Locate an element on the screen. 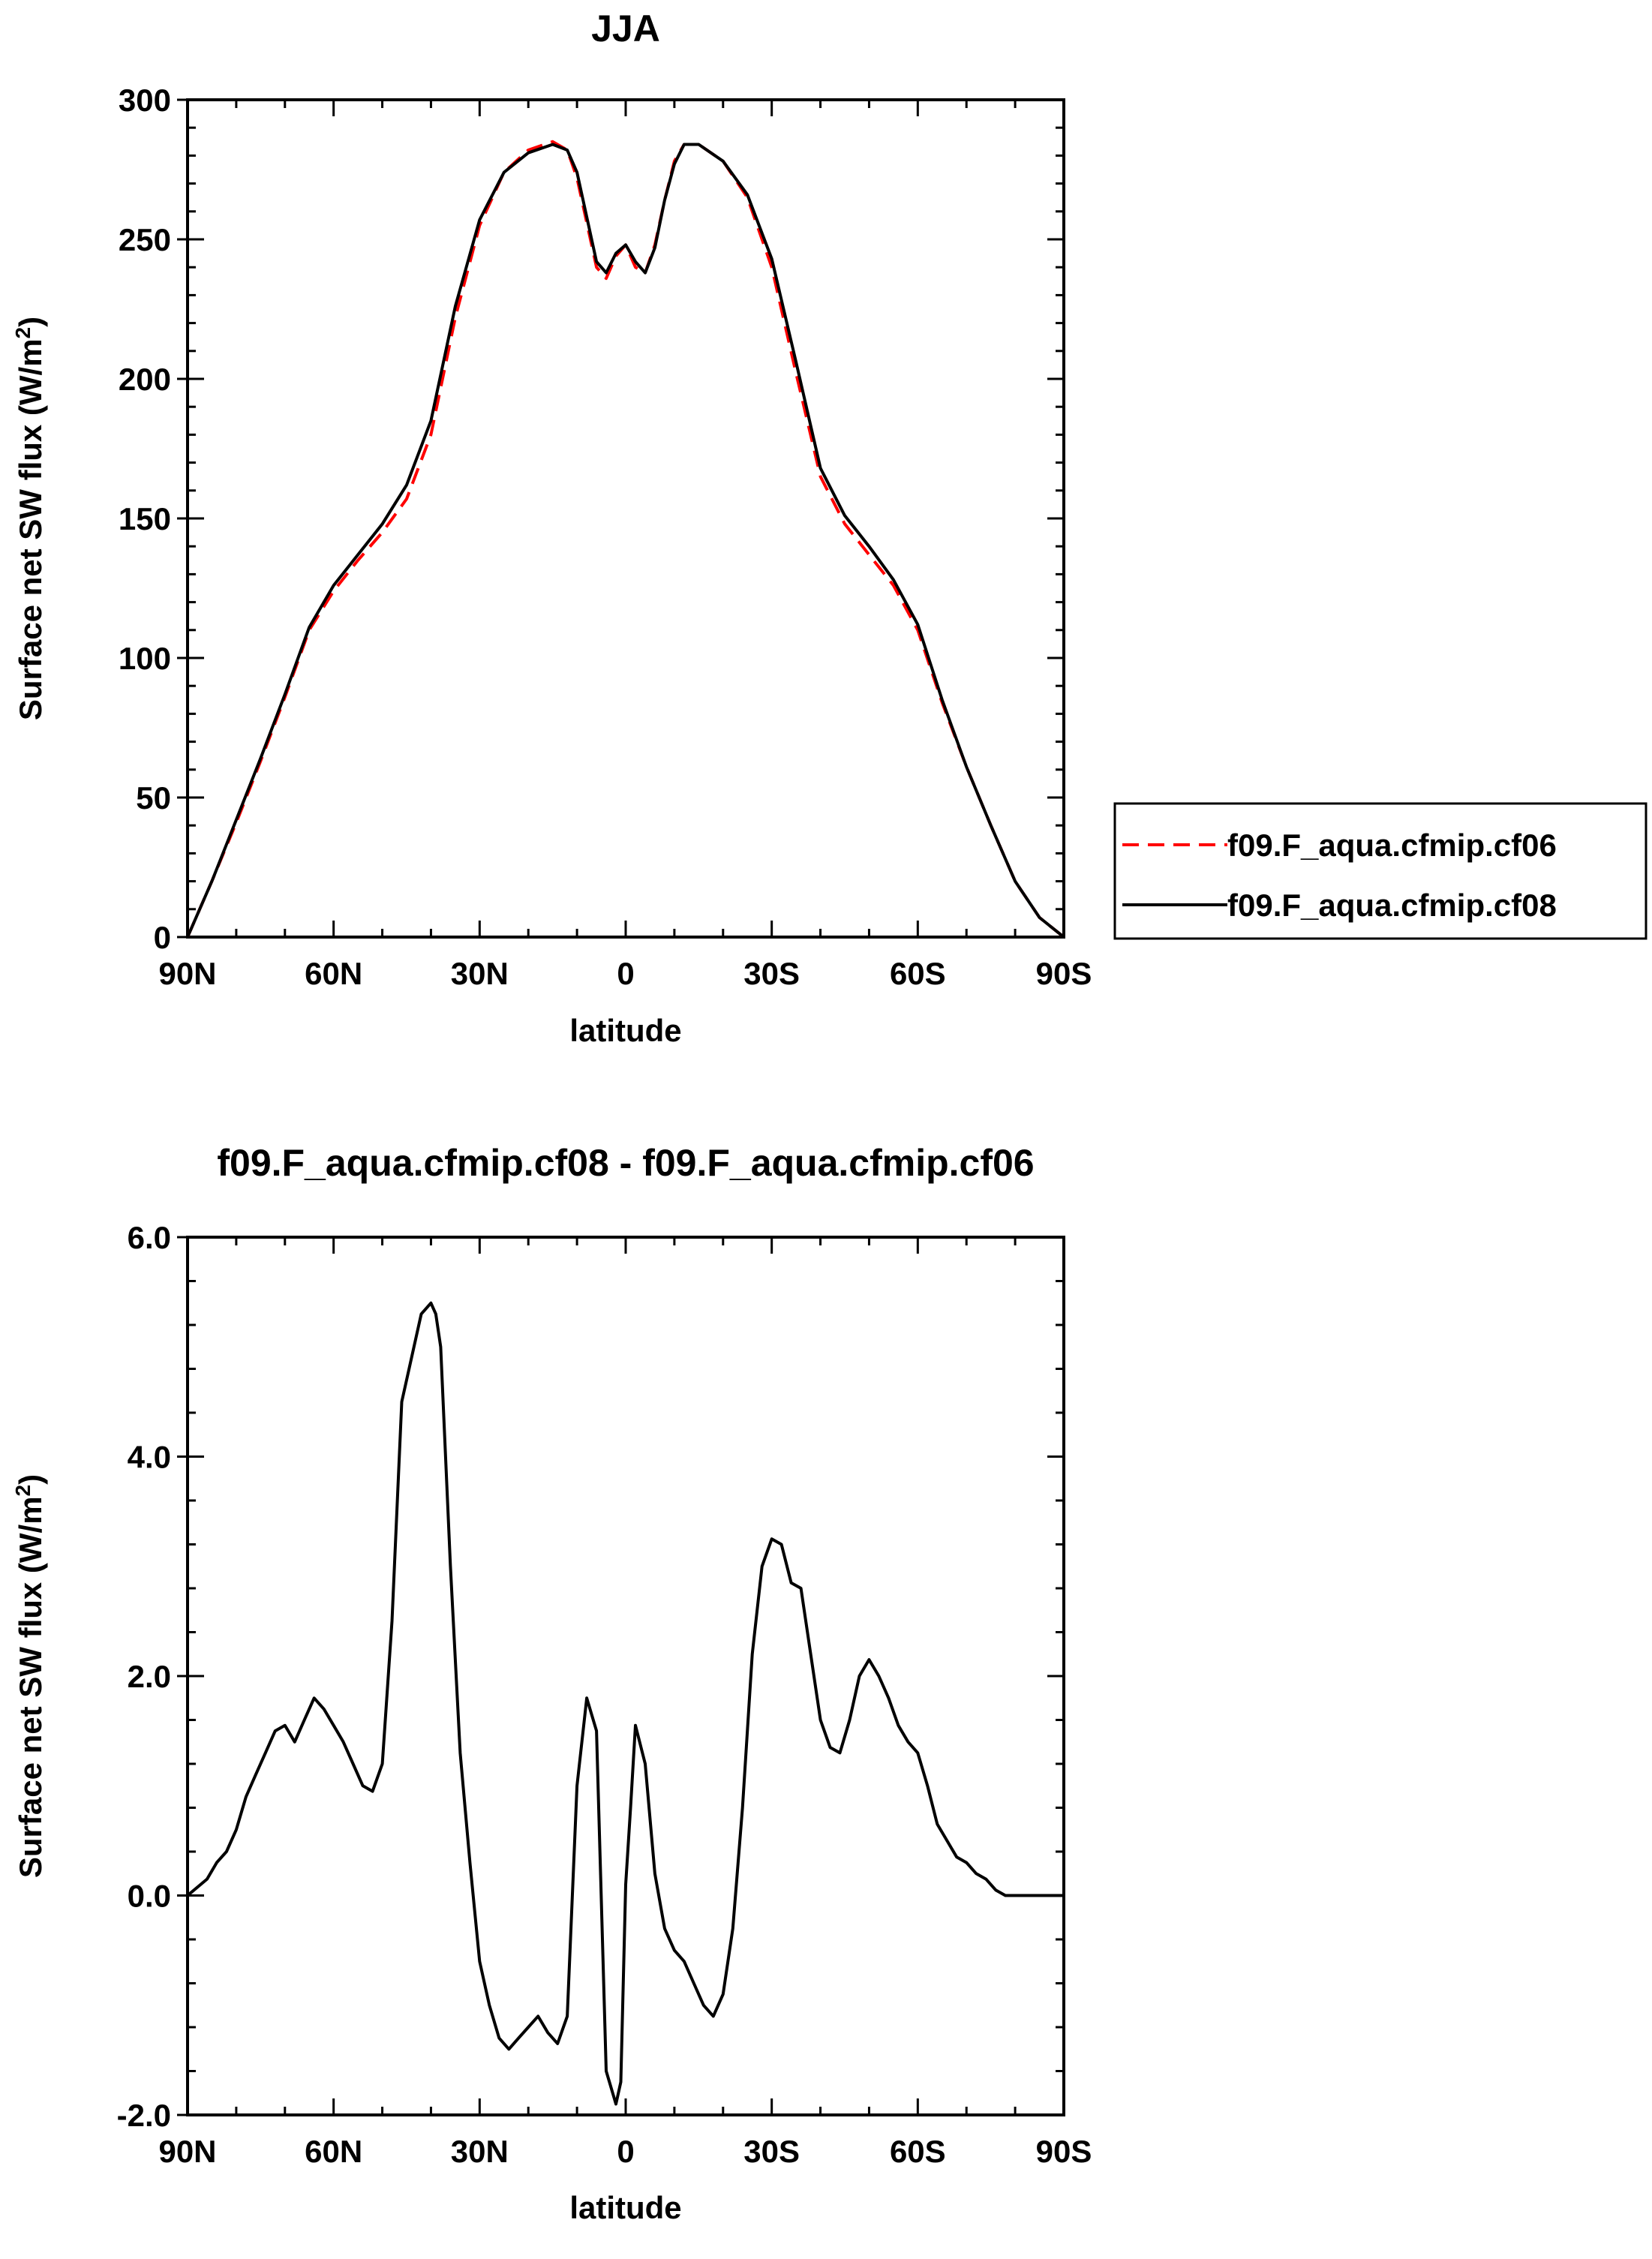 This screenshot has width=1652, height=2259. legend-box is located at coordinates (1380, 871).